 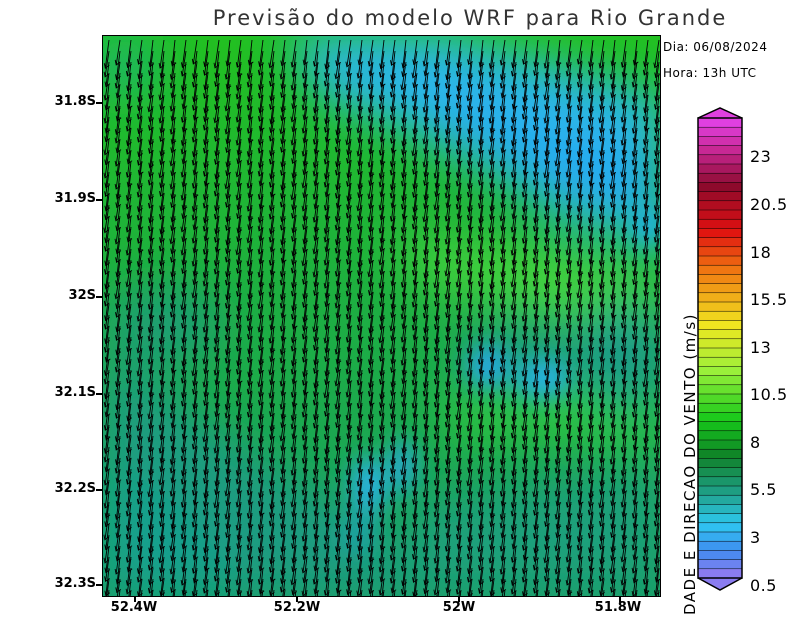 What do you see at coordinates (755, 537) in the screenshot?
I see `colorbar-tick-3: 3` at bounding box center [755, 537].